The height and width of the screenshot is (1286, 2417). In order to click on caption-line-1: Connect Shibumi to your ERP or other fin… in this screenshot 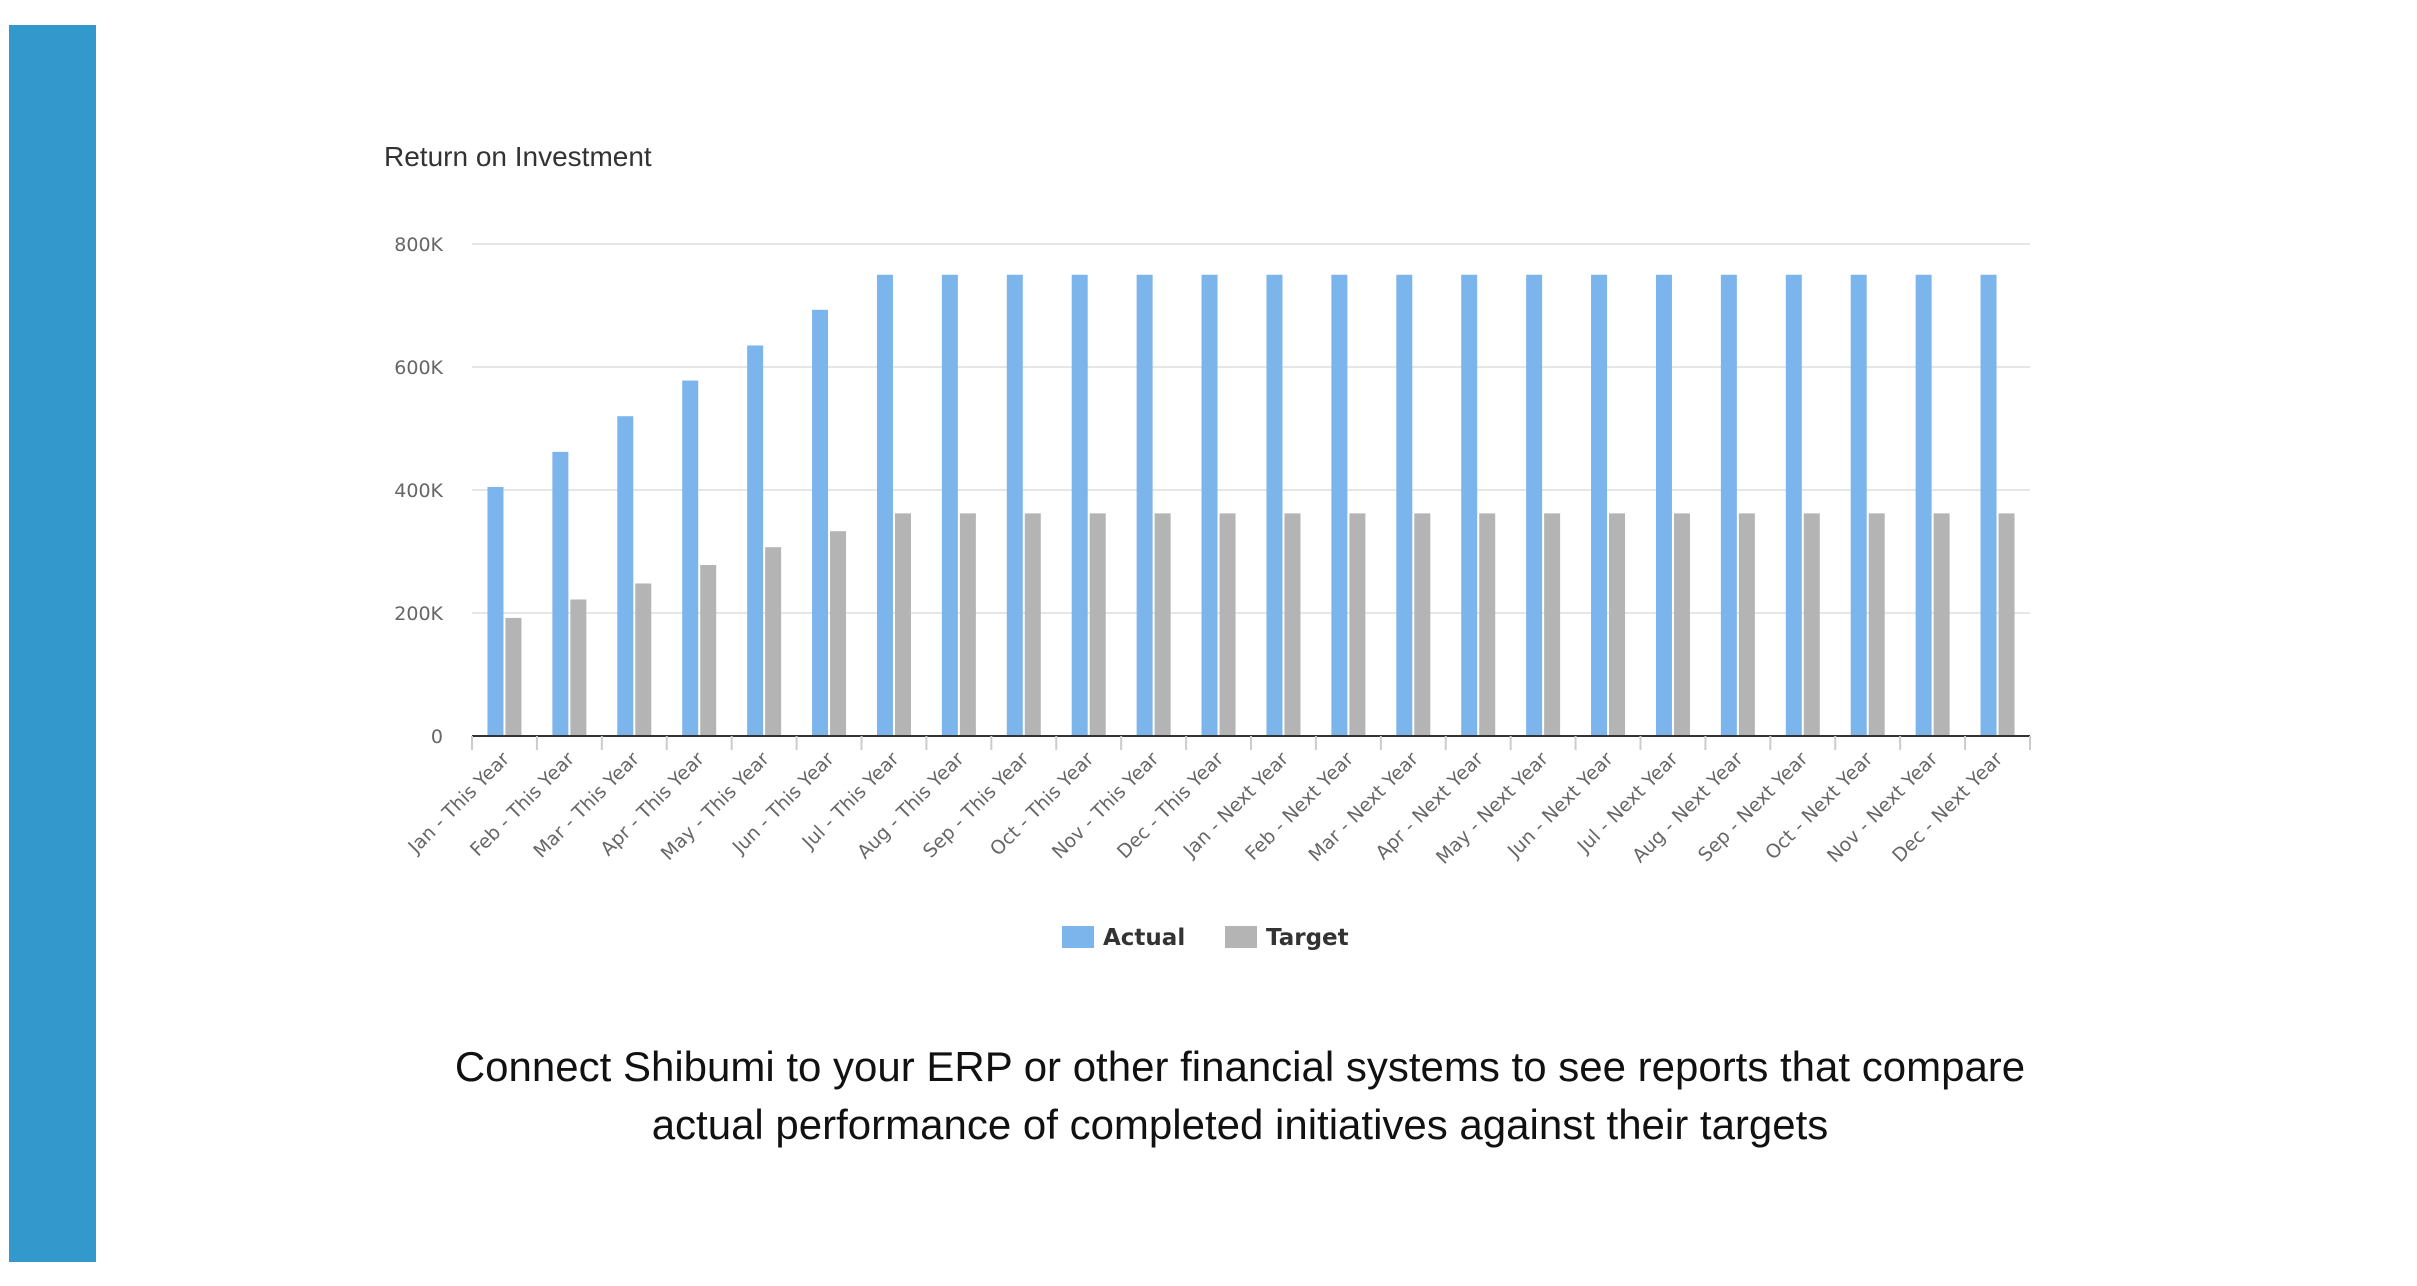, I will do `click(1240, 1066)`.